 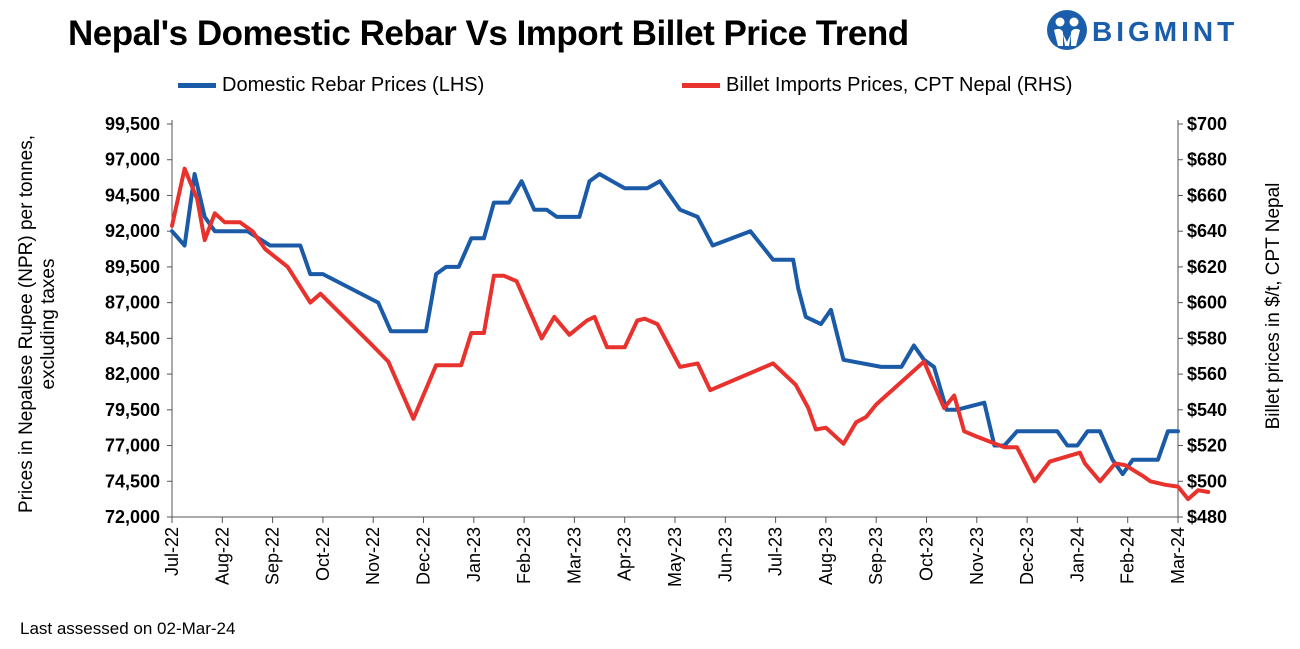 What do you see at coordinates (1077, 554) in the screenshot?
I see `x-tick-label: Jan-24` at bounding box center [1077, 554].